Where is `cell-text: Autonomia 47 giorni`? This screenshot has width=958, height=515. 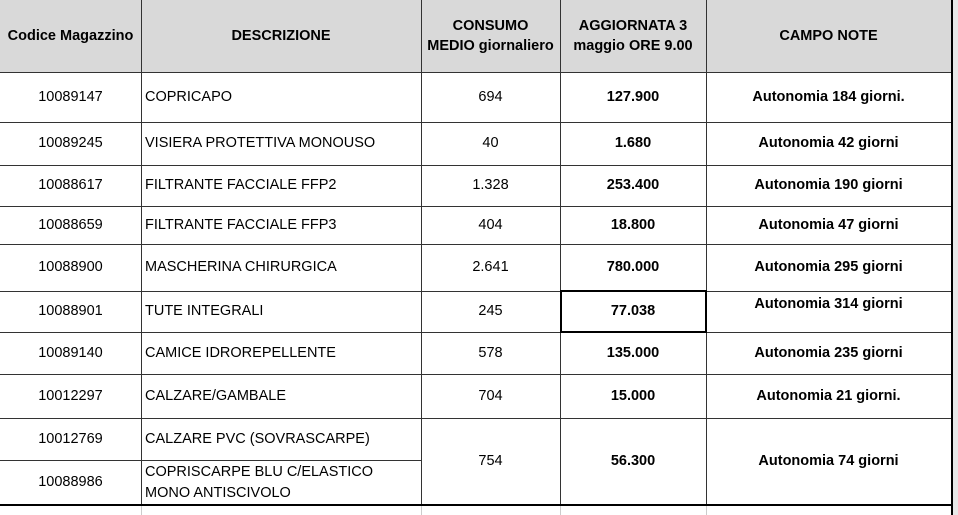
cell-text: Autonomia 47 giorni is located at coordinates (828, 224).